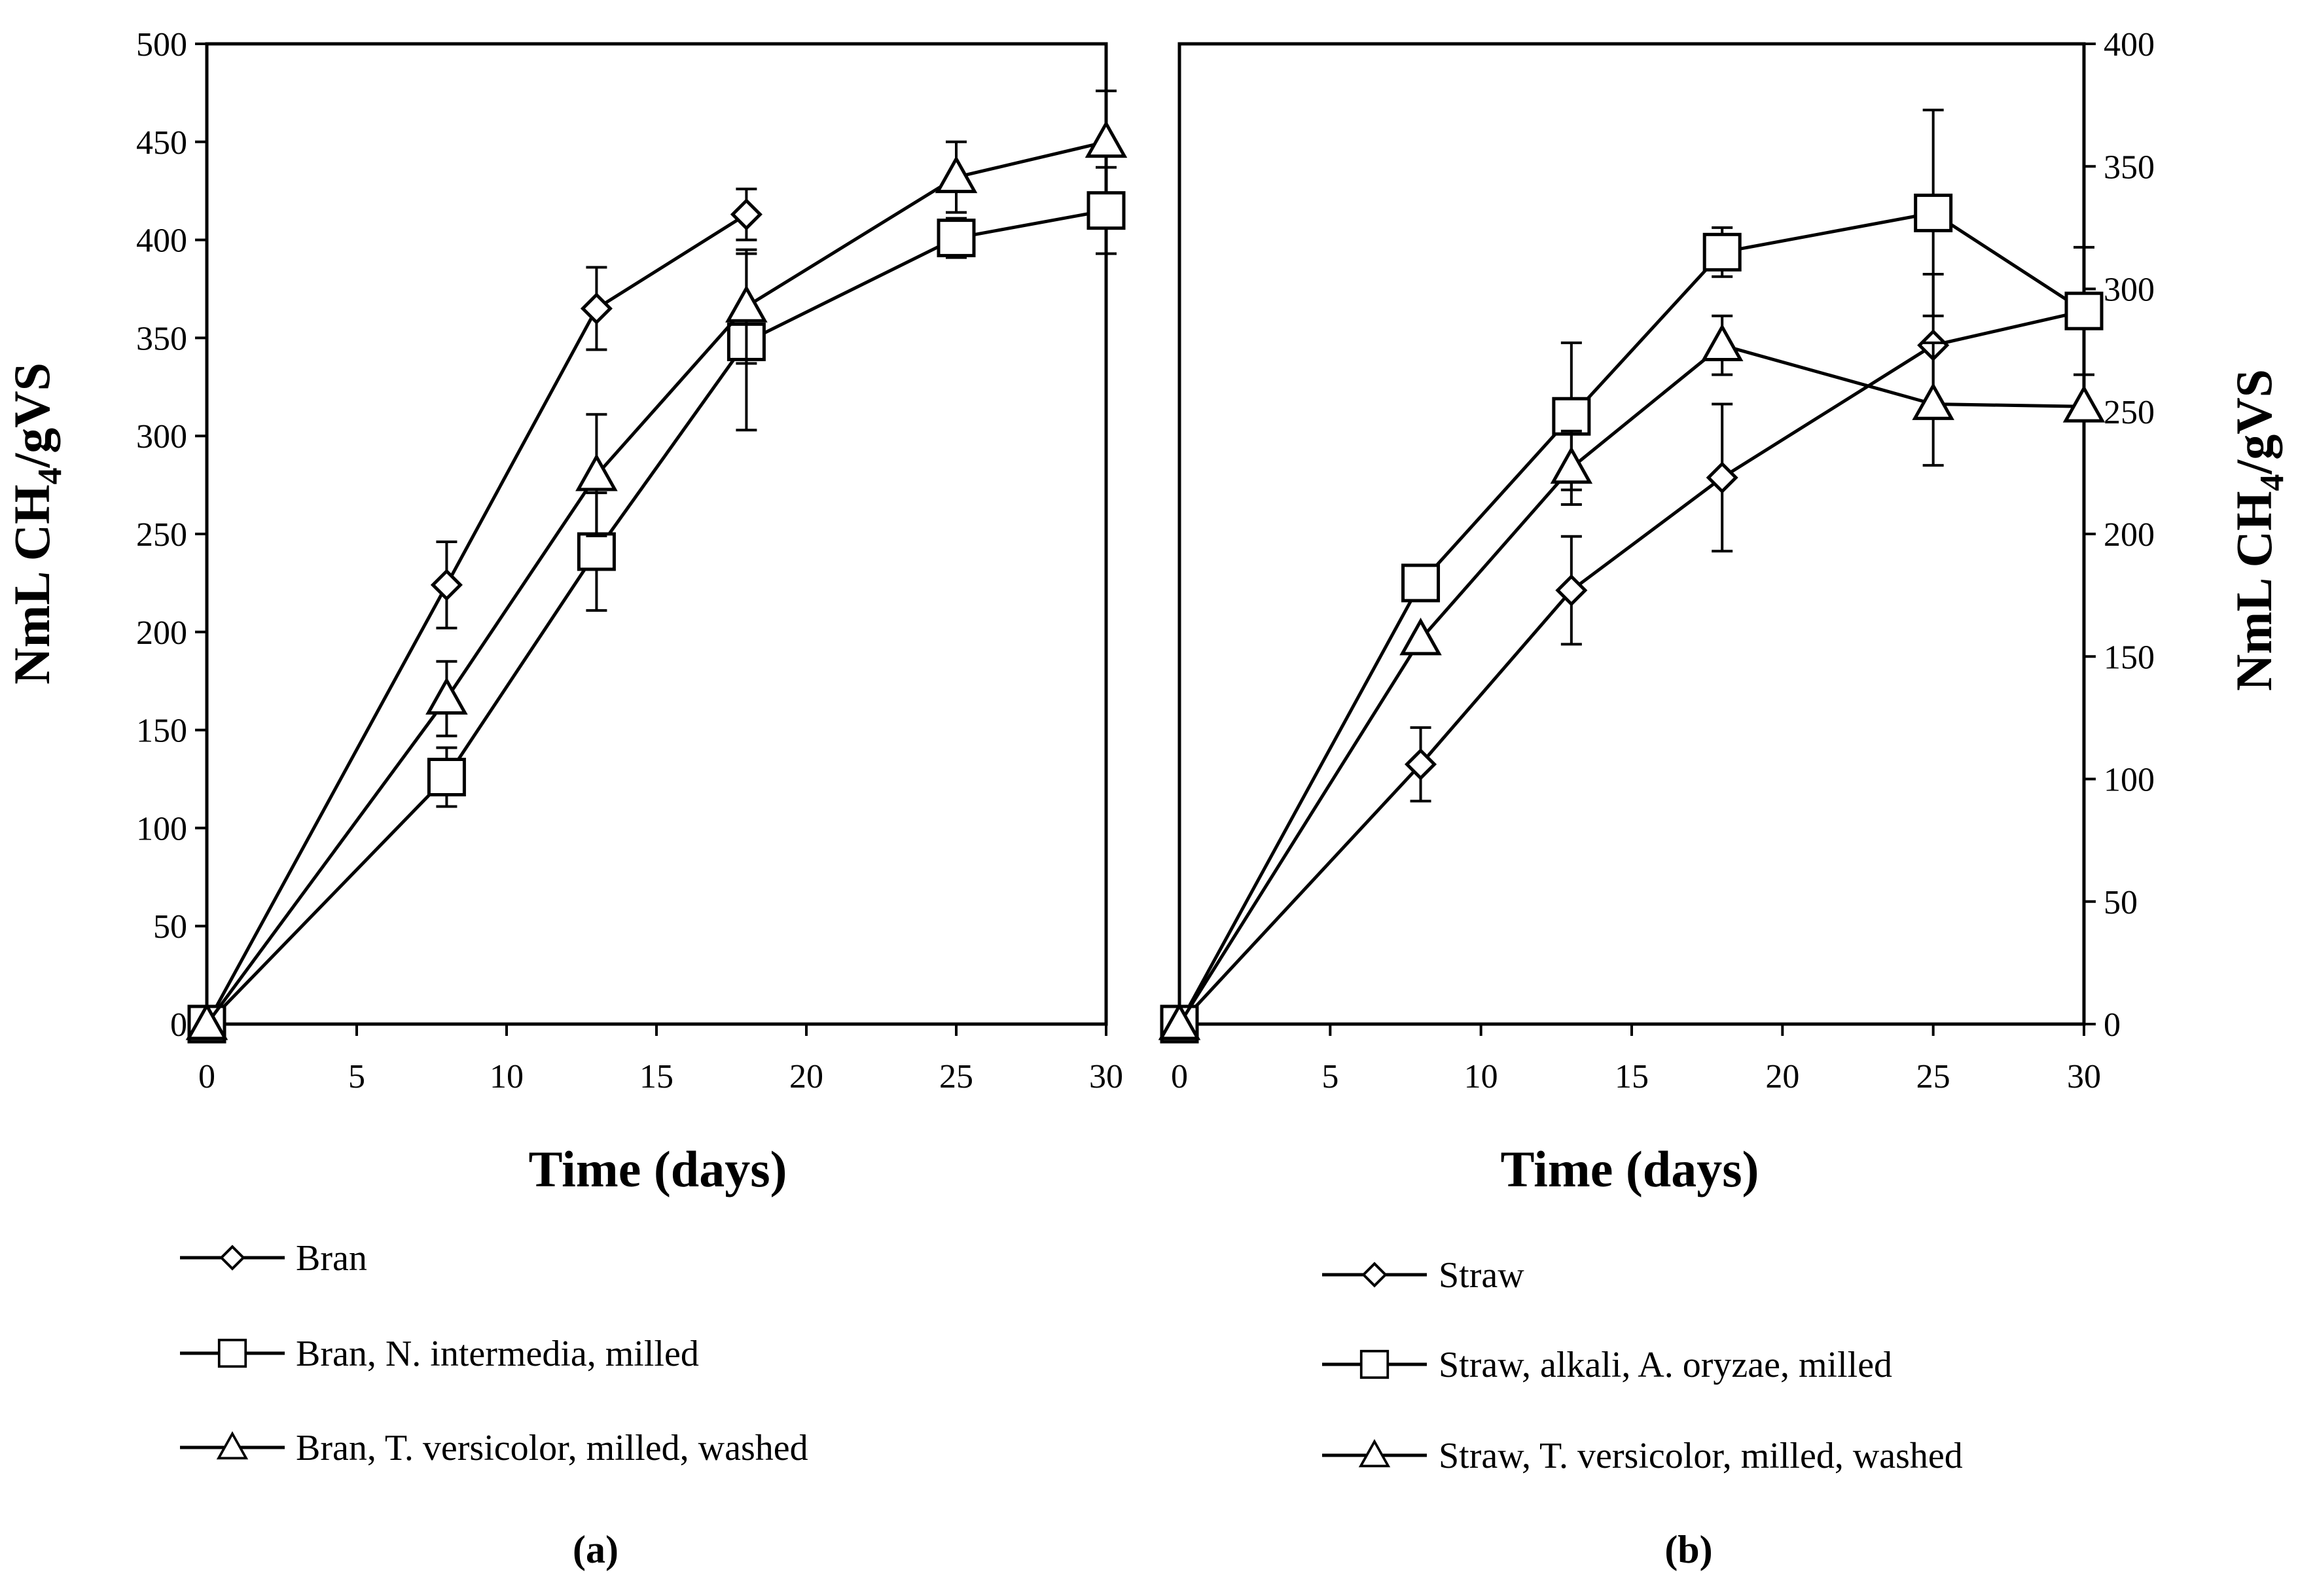  What do you see at coordinates (273, 1258) in the screenshot?
I see `legend-entry: Bran` at bounding box center [273, 1258].